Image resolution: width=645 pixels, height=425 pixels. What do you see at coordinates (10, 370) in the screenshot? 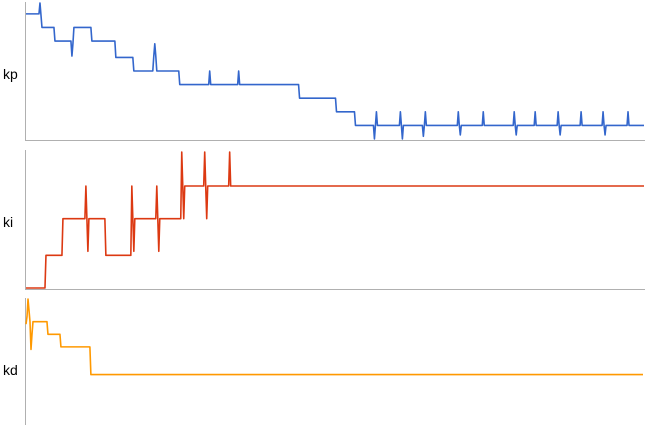
I see `kd-axis-label: kd` at bounding box center [10, 370].